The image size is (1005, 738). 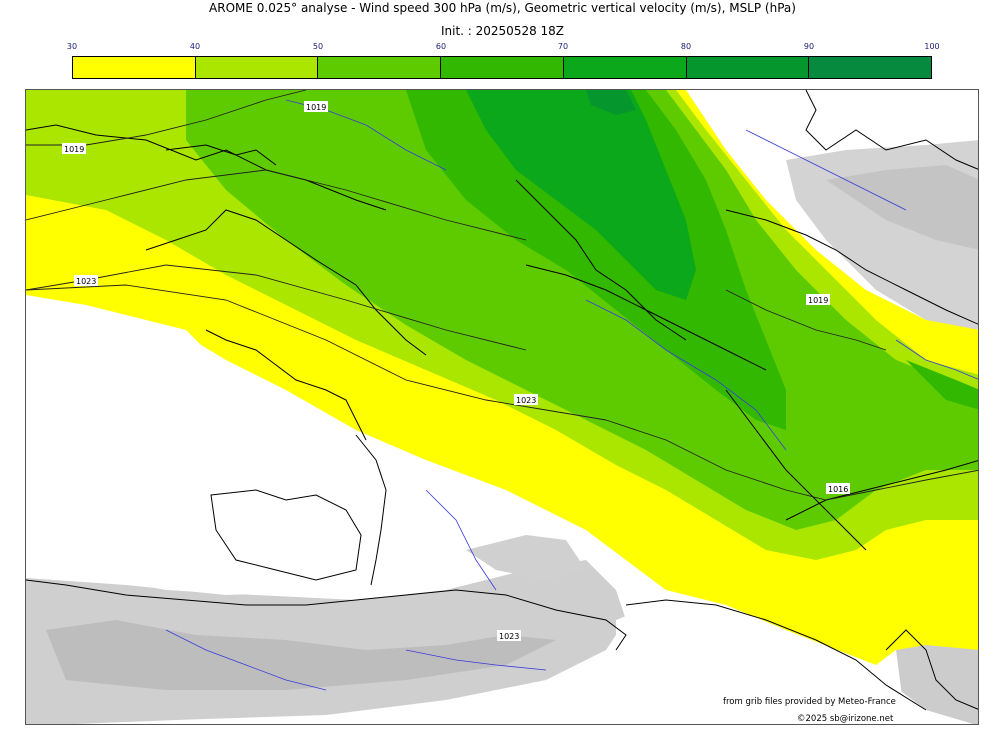 What do you see at coordinates (686, 46) in the screenshot?
I see `colorbar-tick: 80` at bounding box center [686, 46].